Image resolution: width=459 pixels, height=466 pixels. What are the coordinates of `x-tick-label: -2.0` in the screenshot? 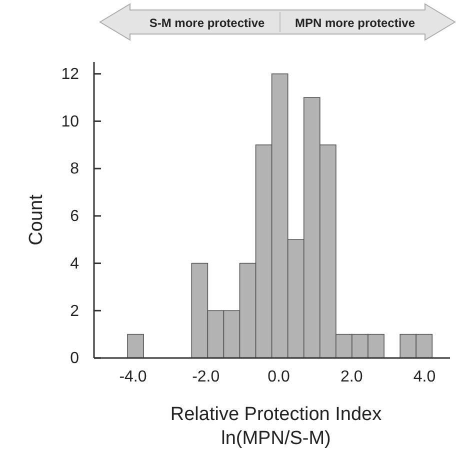 It's located at (206, 377).